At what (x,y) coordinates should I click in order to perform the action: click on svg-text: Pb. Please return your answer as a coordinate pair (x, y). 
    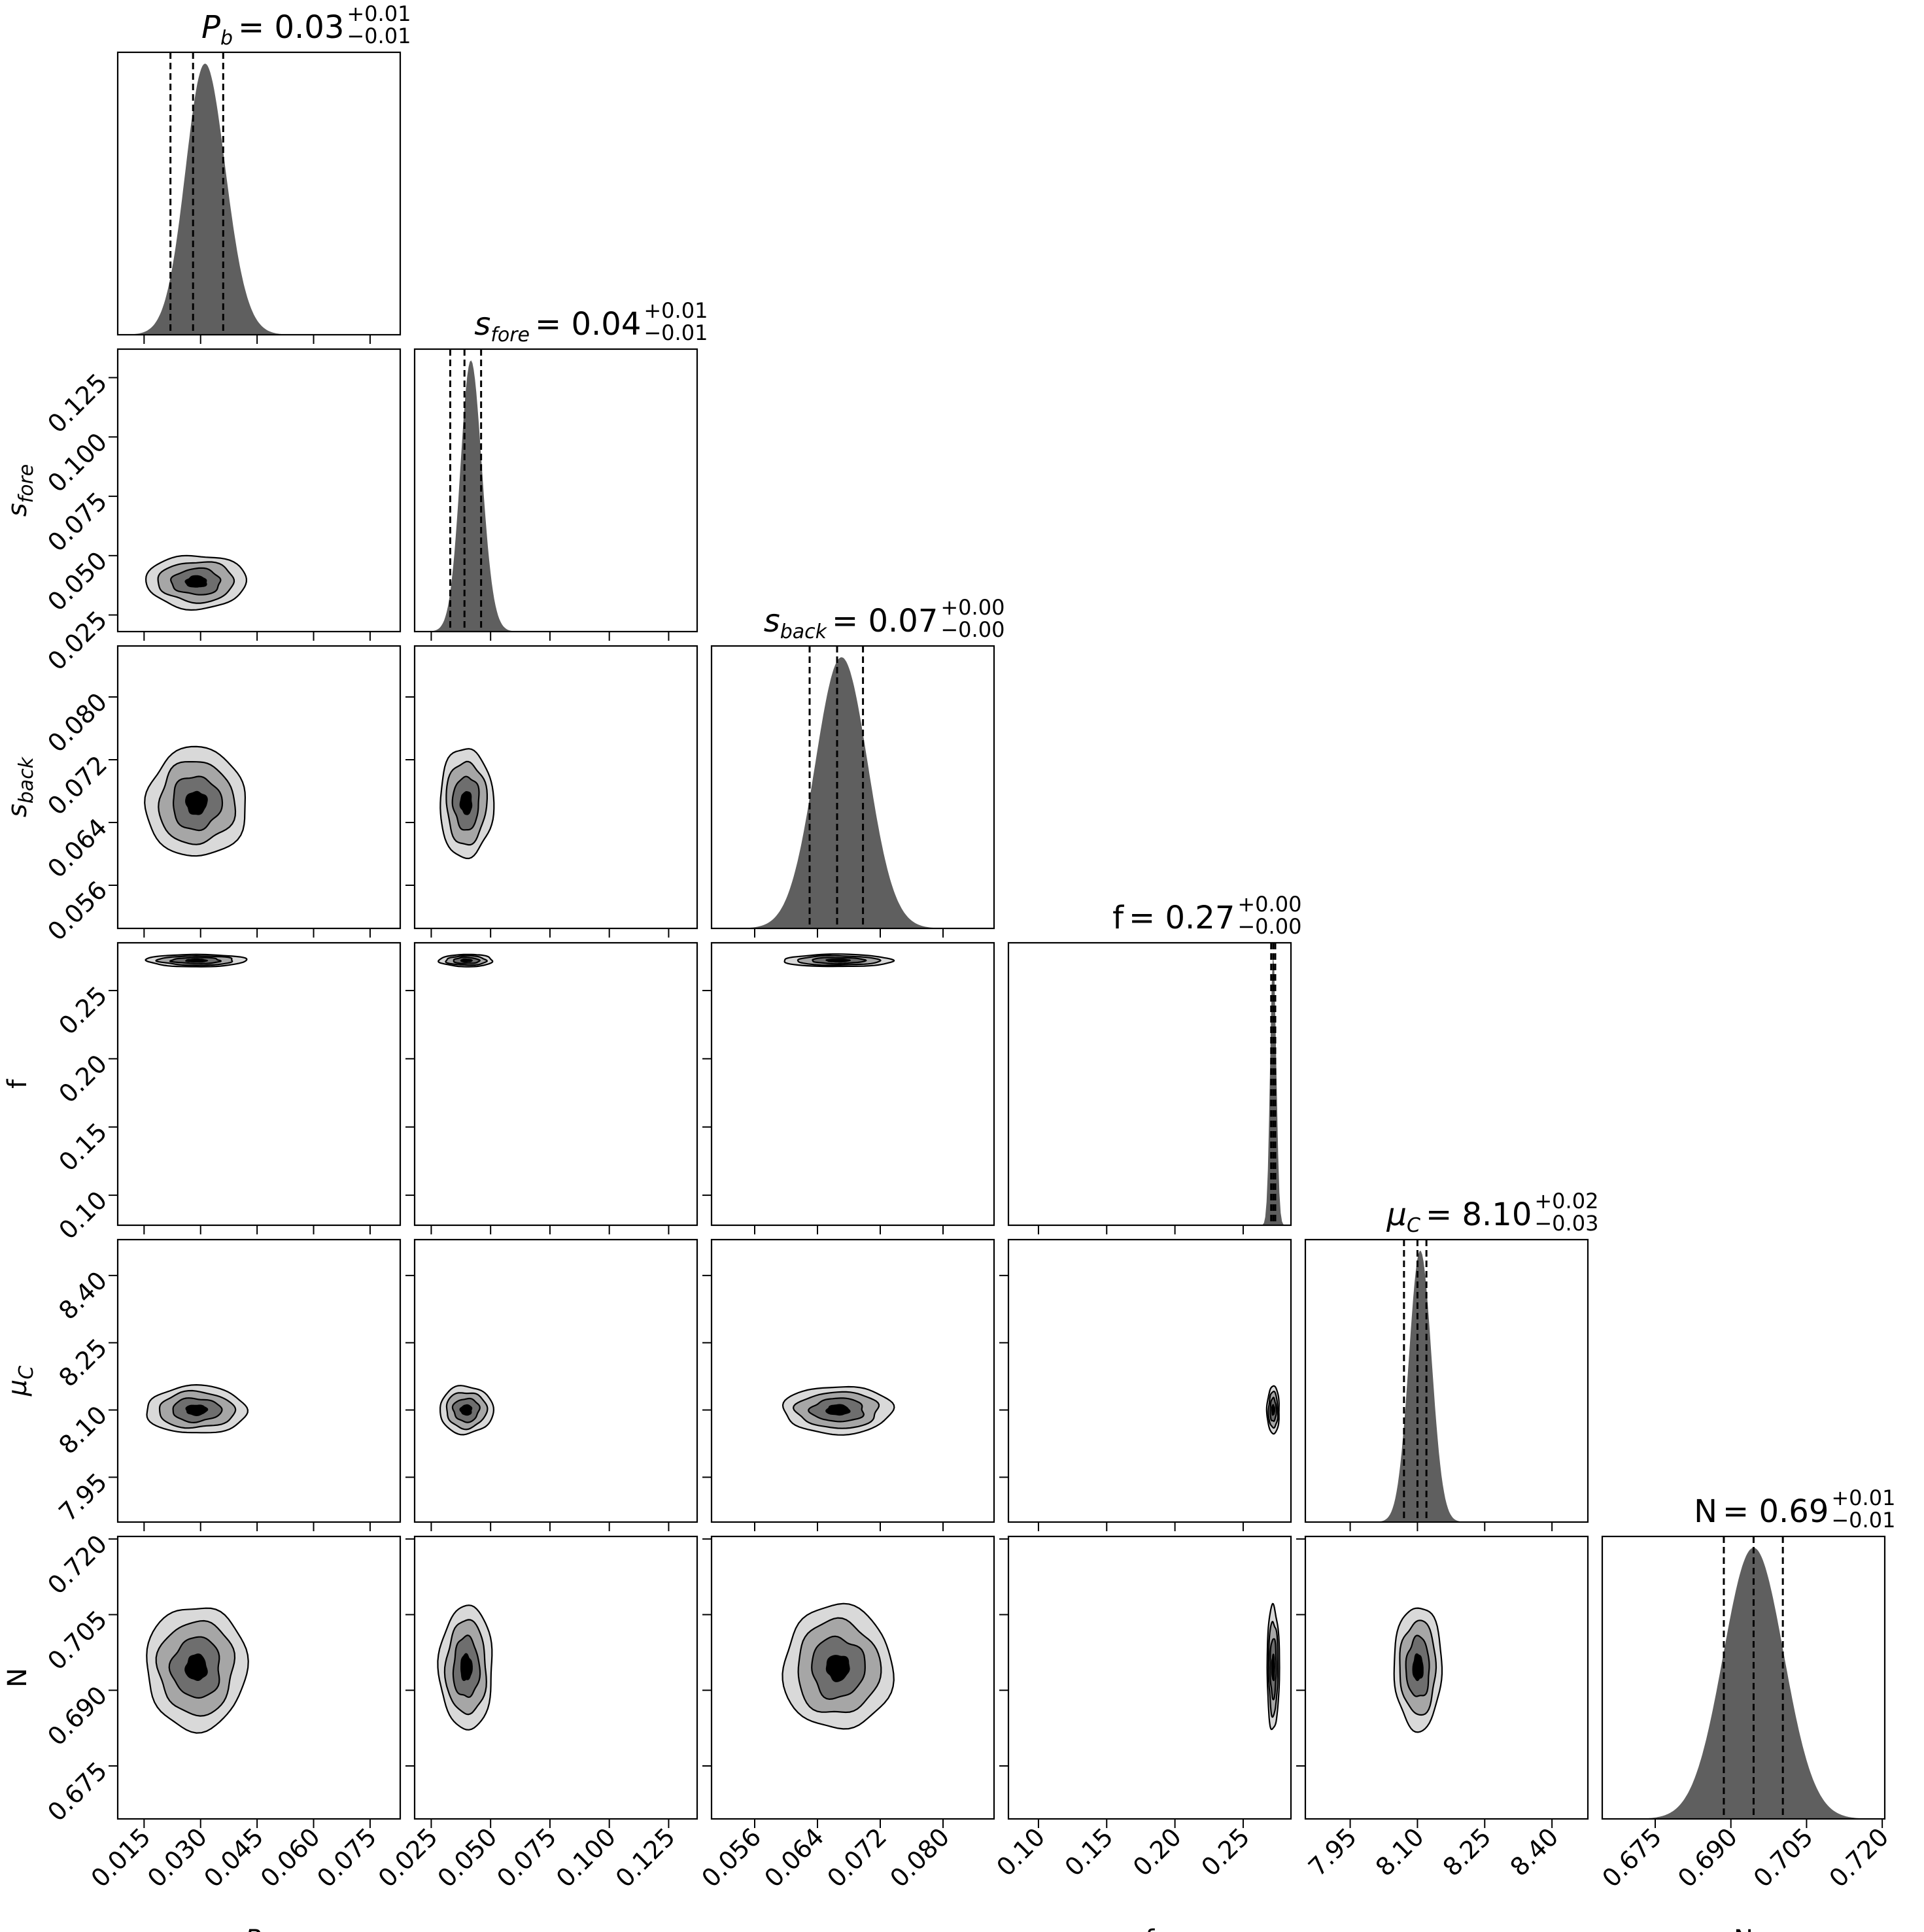
    Looking at the image, I should click on (259, 1928).